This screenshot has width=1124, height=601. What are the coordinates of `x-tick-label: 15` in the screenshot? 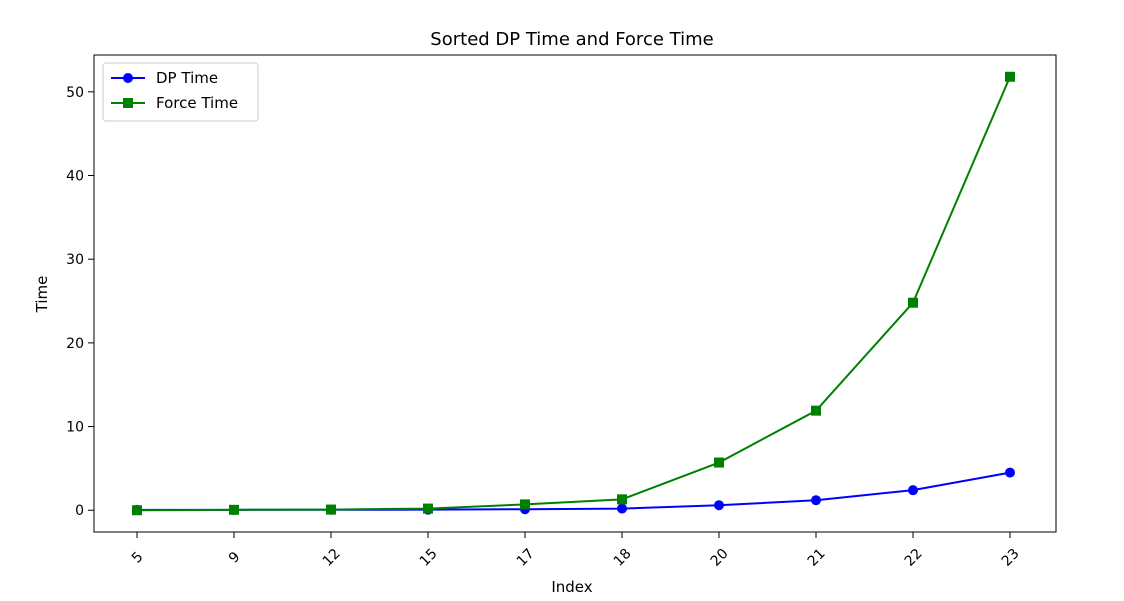 It's located at (429, 558).